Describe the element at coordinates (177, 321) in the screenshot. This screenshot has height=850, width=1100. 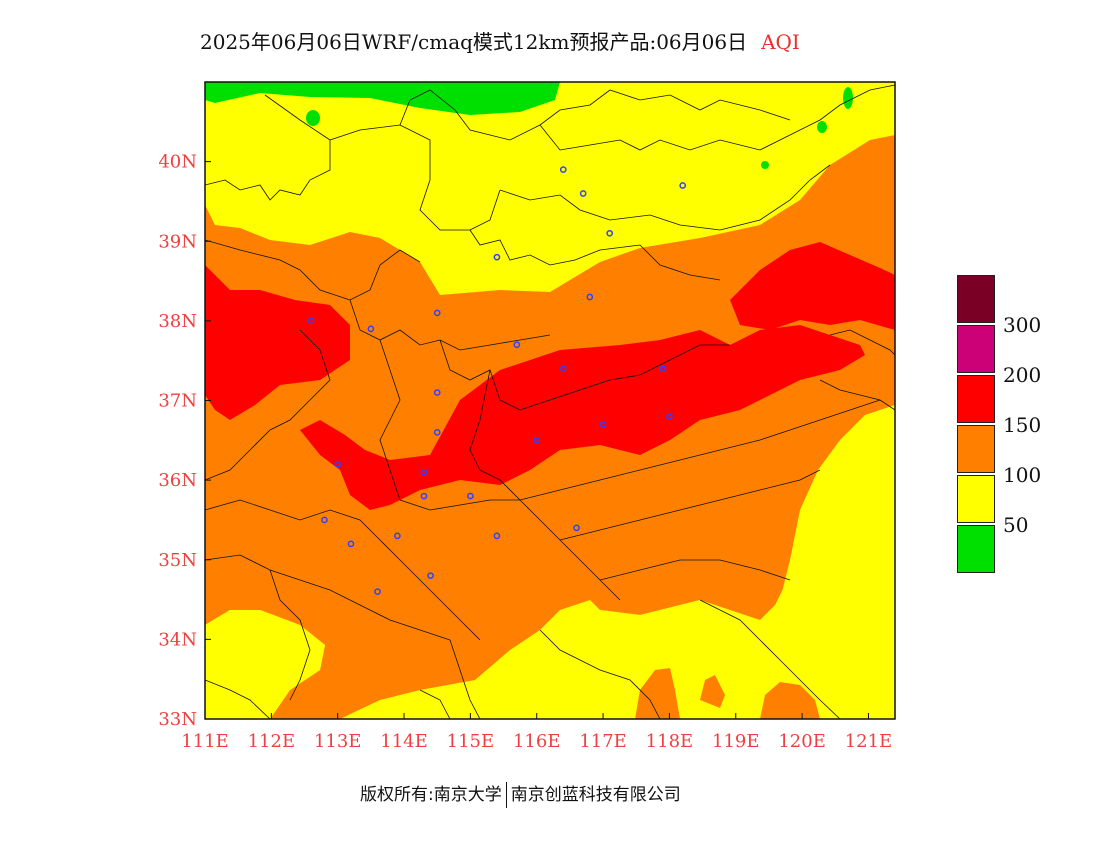
I see `y-tick-label: 38N` at that location.